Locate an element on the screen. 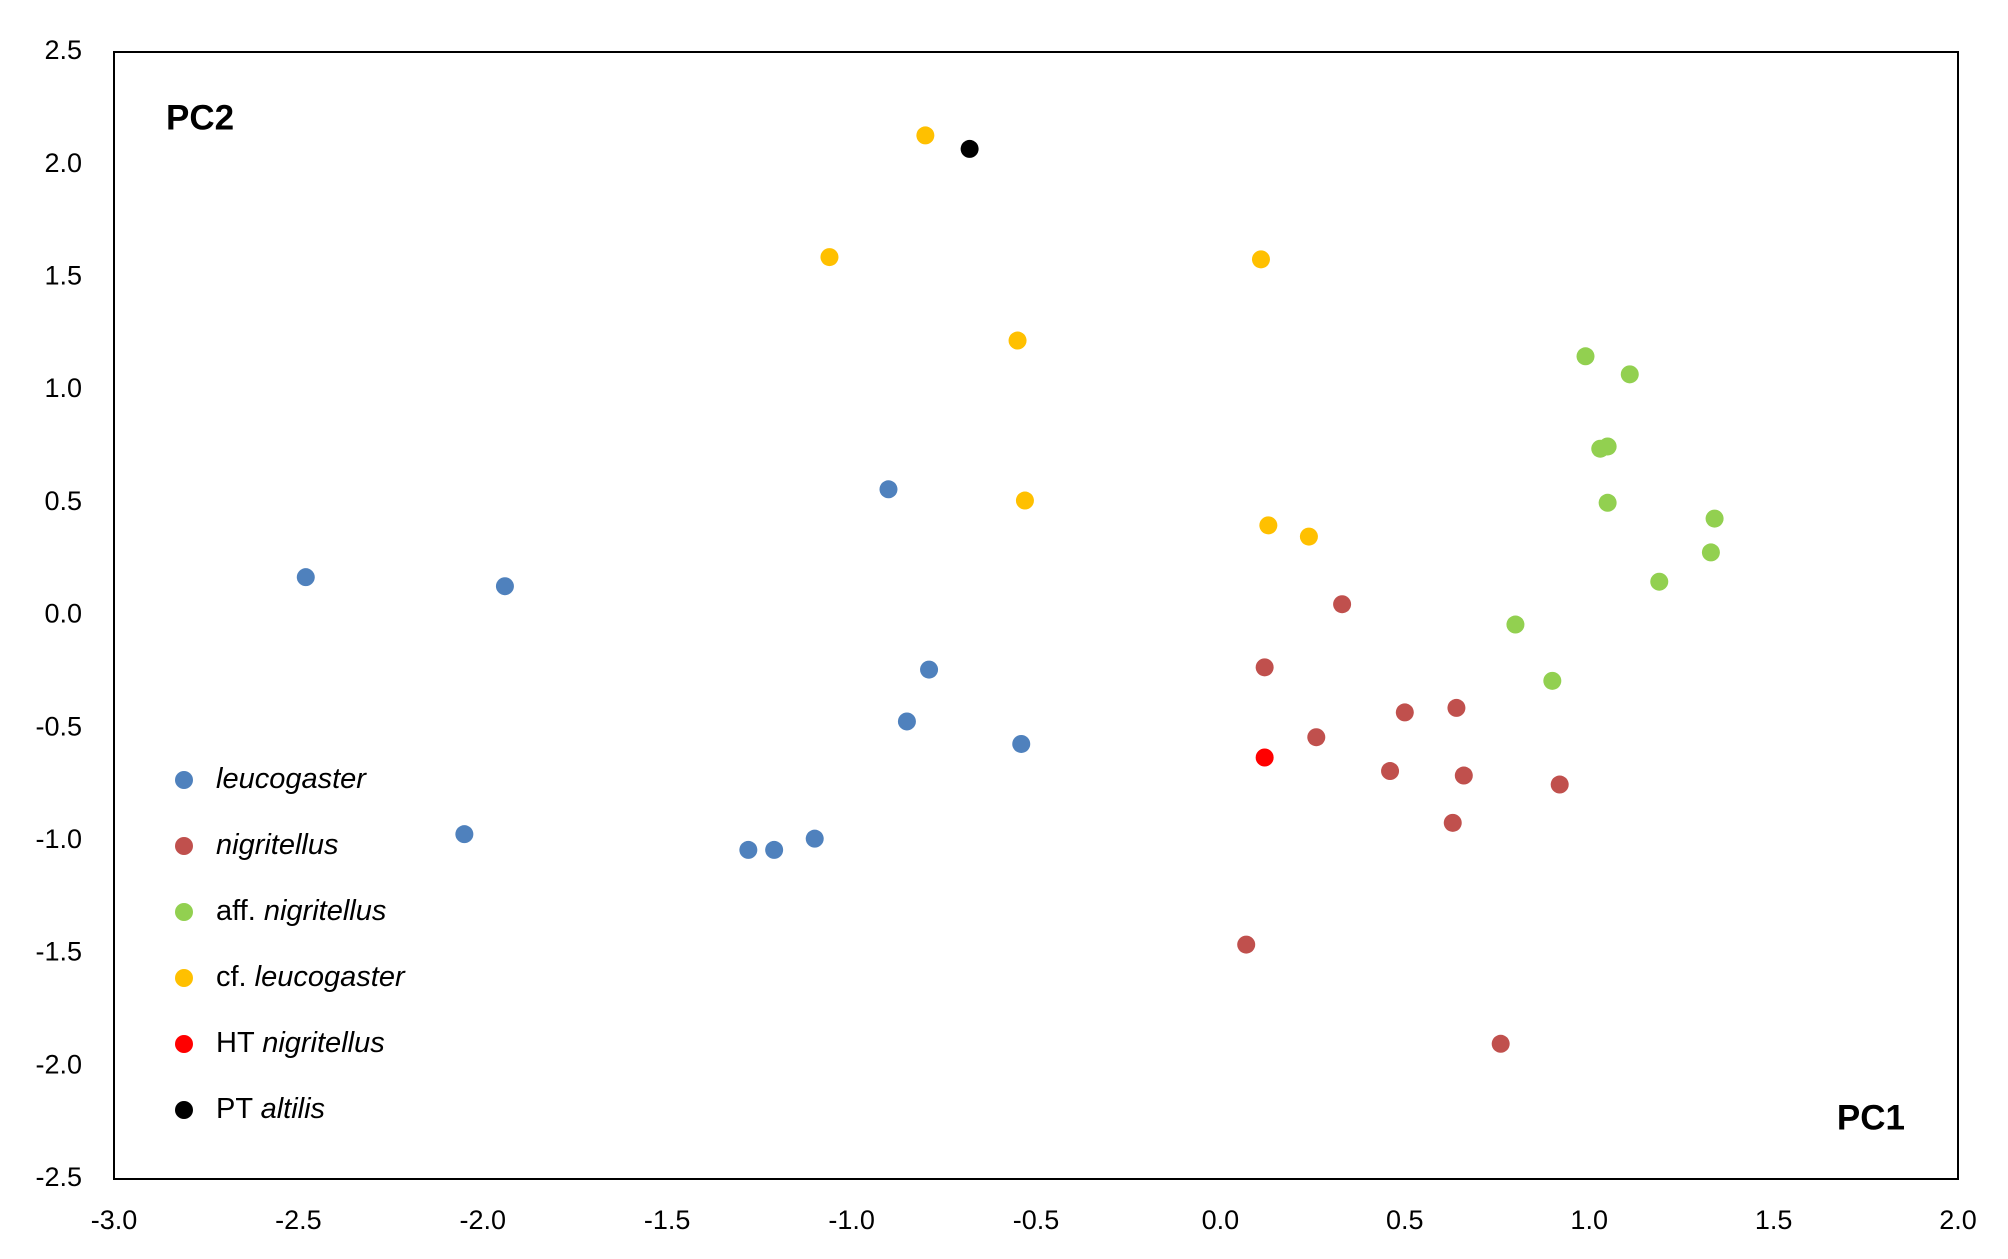  y-tick-label: 1.0 is located at coordinates (63, 388).